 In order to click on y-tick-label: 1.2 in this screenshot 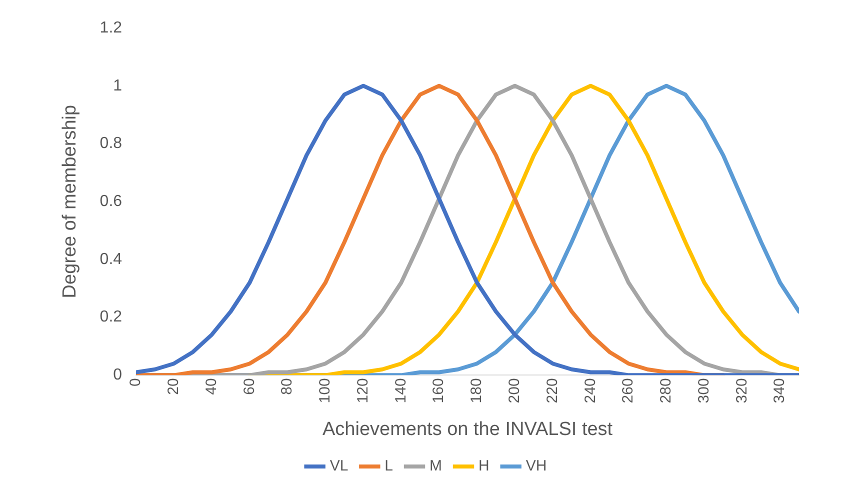, I will do `click(111, 27)`.